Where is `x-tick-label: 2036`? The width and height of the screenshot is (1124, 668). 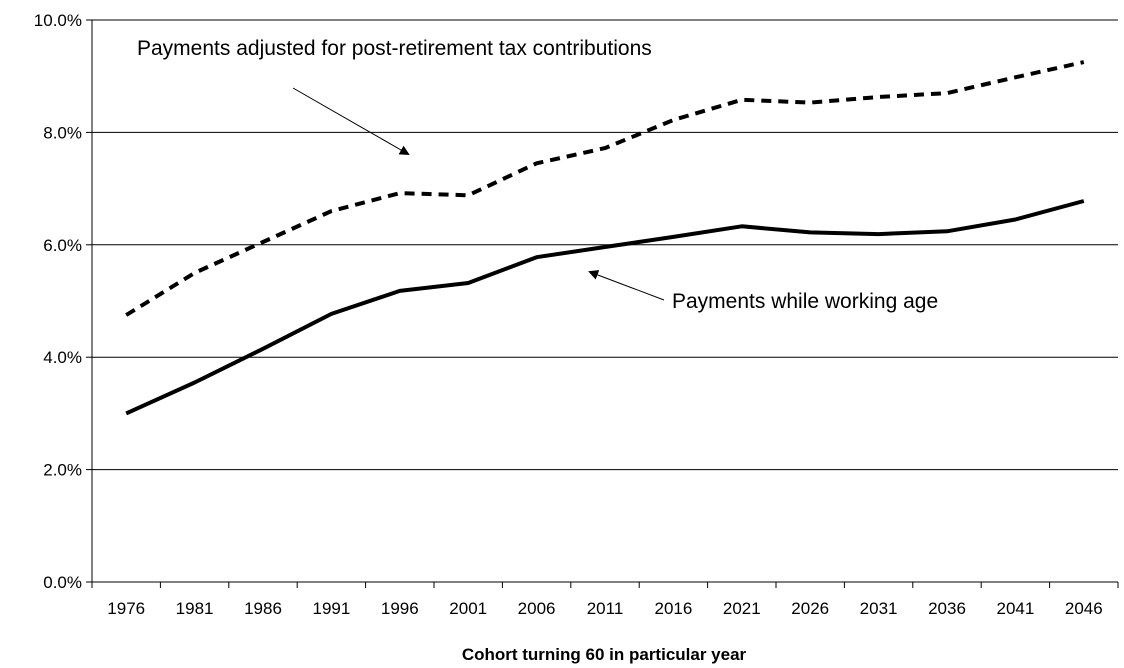 x-tick-label: 2036 is located at coordinates (947, 608).